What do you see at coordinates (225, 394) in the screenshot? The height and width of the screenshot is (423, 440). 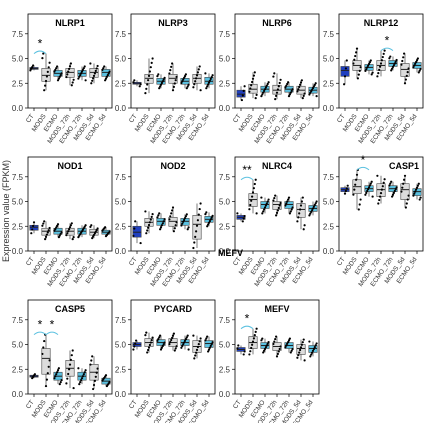 I see `y-tick-label-mefv: 0.0` at bounding box center [225, 394].